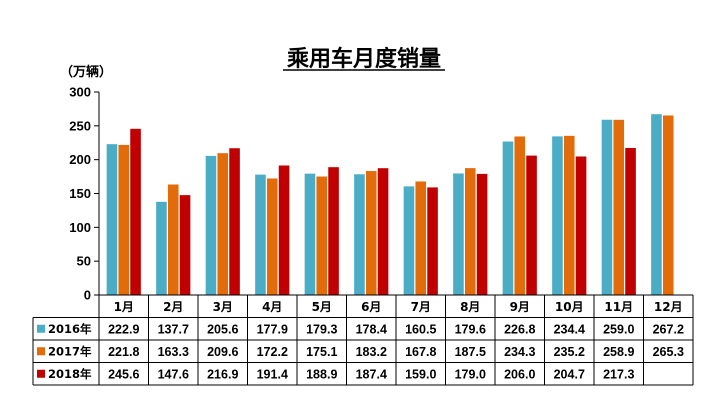 Image resolution: width=721 pixels, height=404 pixels. Describe the element at coordinates (123, 352) in the screenshot. I see `data-label: 221.8` at that location.